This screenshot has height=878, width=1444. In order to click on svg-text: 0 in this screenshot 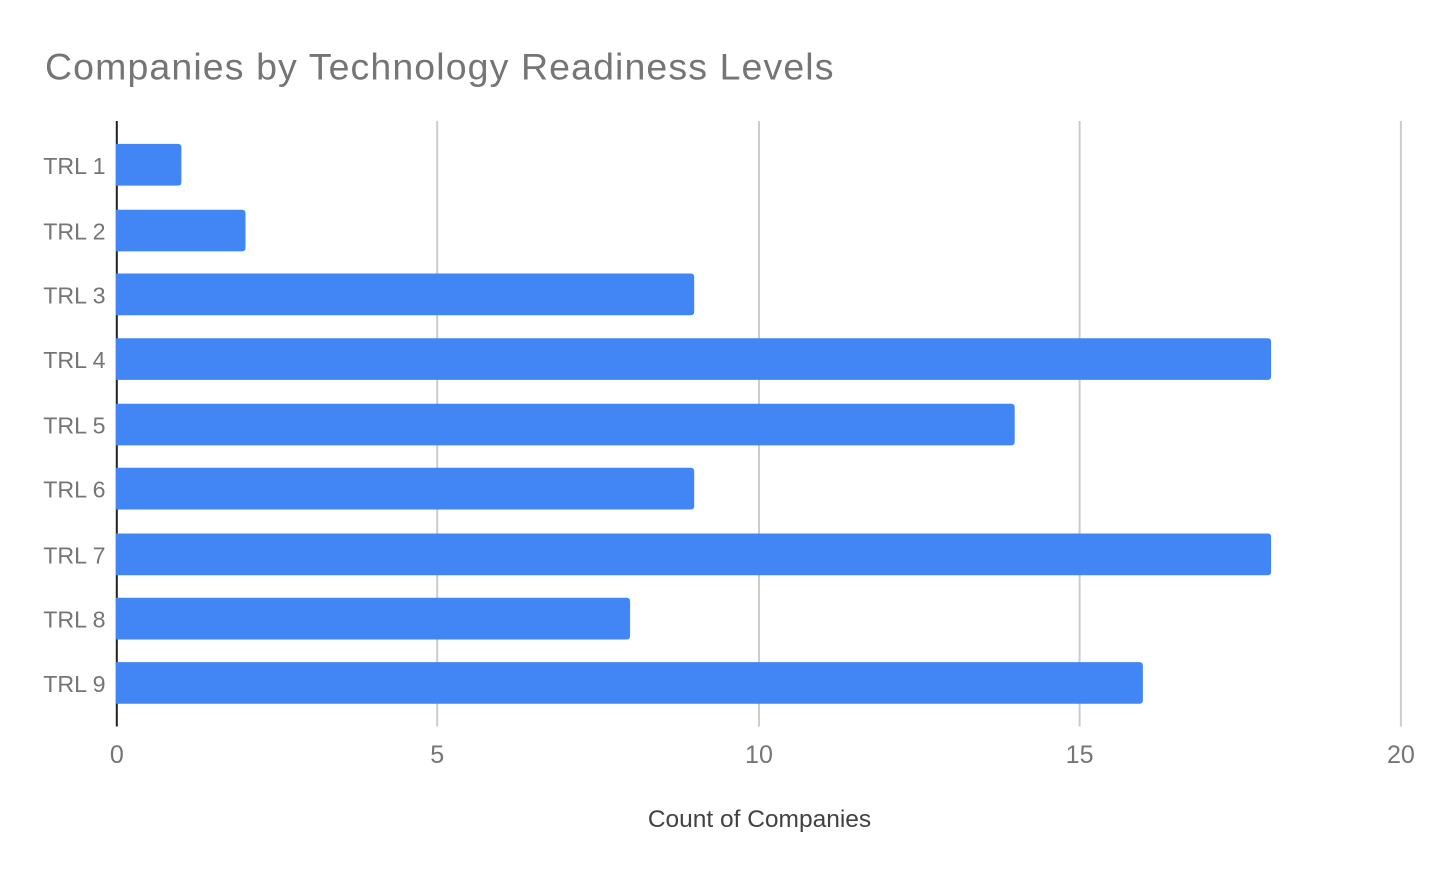, I will do `click(117, 755)`.